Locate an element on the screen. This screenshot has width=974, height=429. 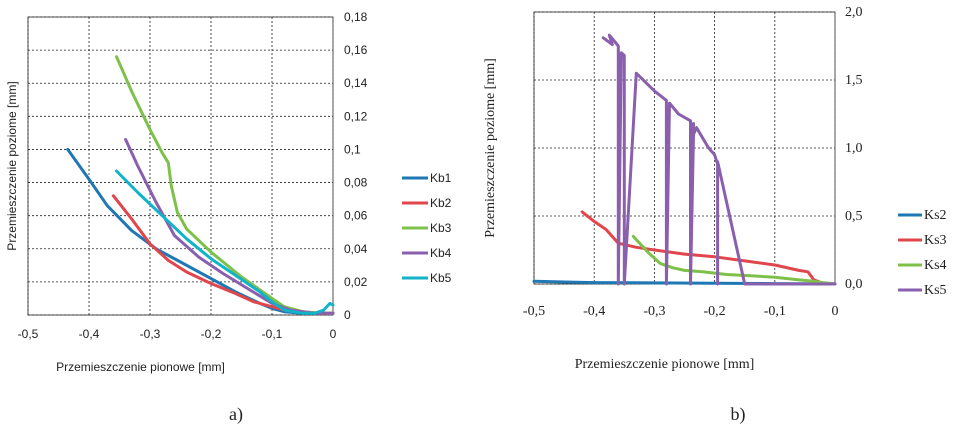
y-tick-label: 0 is located at coordinates (347, 315).